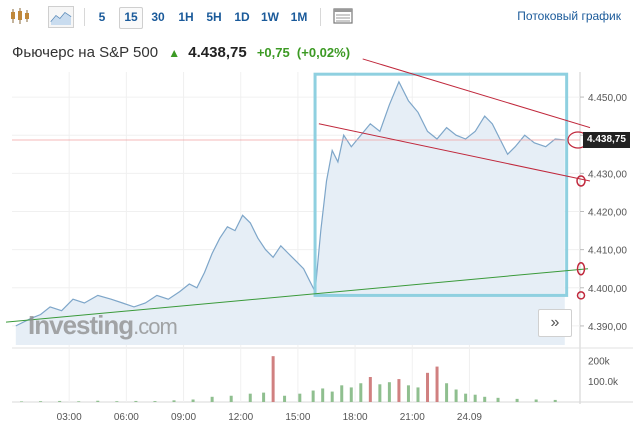 Image resolution: width=633 pixels, height=428 pixels. Describe the element at coordinates (214, 17) in the screenshot. I see `timeframe-5h: 5H` at that location.